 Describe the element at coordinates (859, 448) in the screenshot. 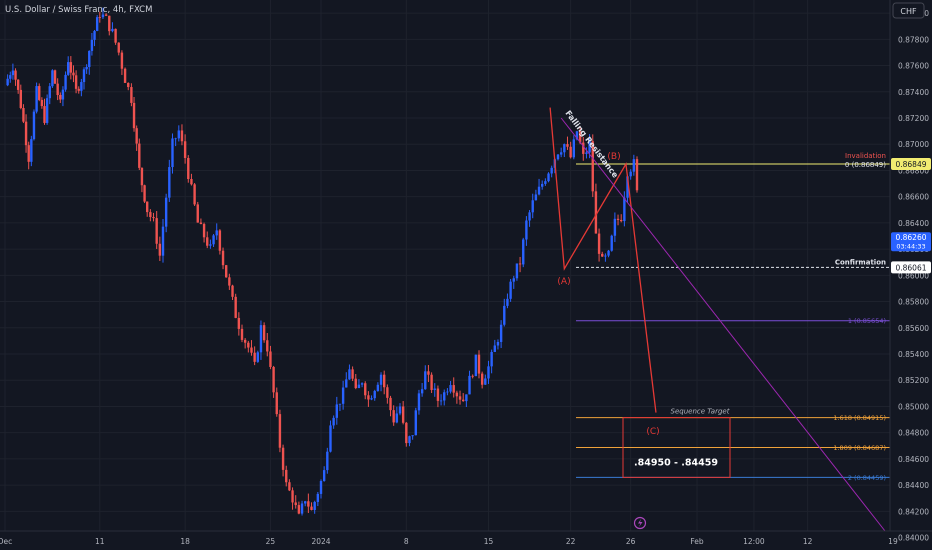

I see `fib-label: 1.809 (0.84687)` at that location.